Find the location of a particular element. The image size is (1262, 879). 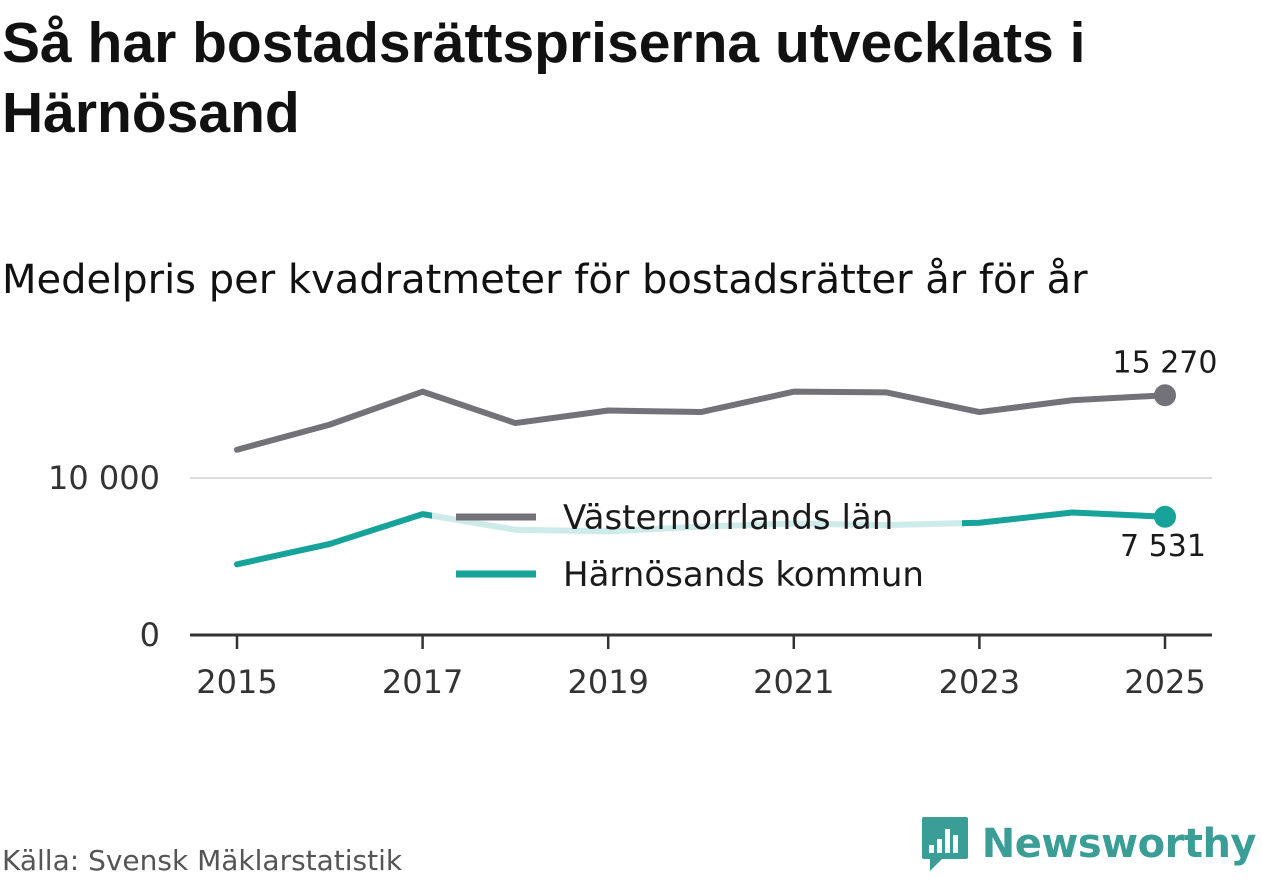

x-axis: 2015 2017 2019 2021 2023 2025 is located at coordinates (701, 667).